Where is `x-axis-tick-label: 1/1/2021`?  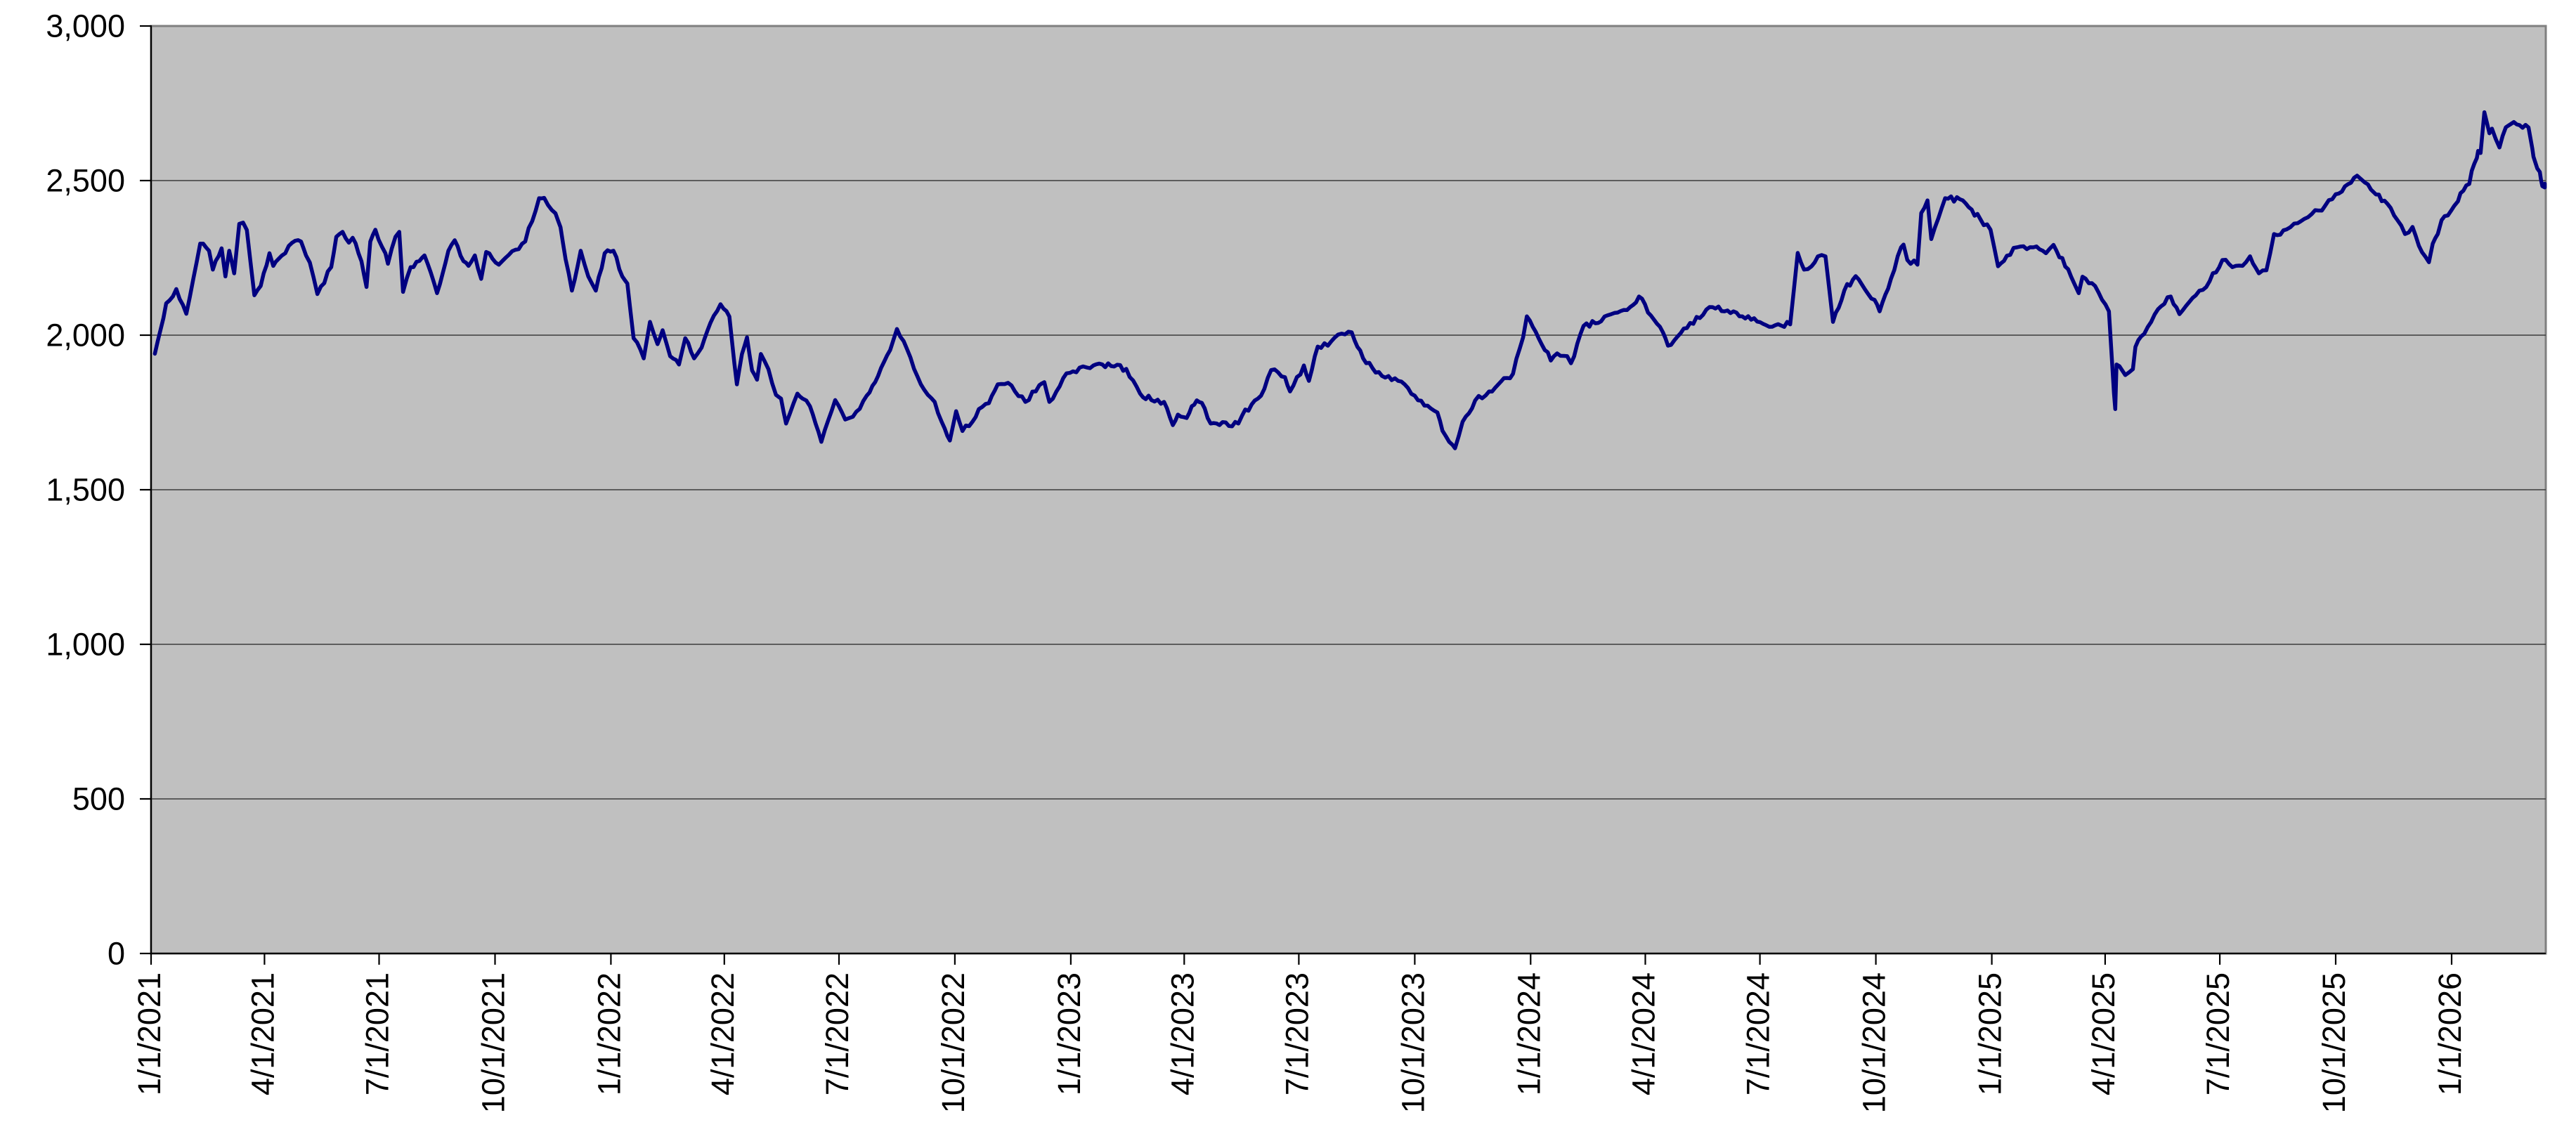 x-axis-tick-label: 1/1/2021 is located at coordinates (149, 1033).